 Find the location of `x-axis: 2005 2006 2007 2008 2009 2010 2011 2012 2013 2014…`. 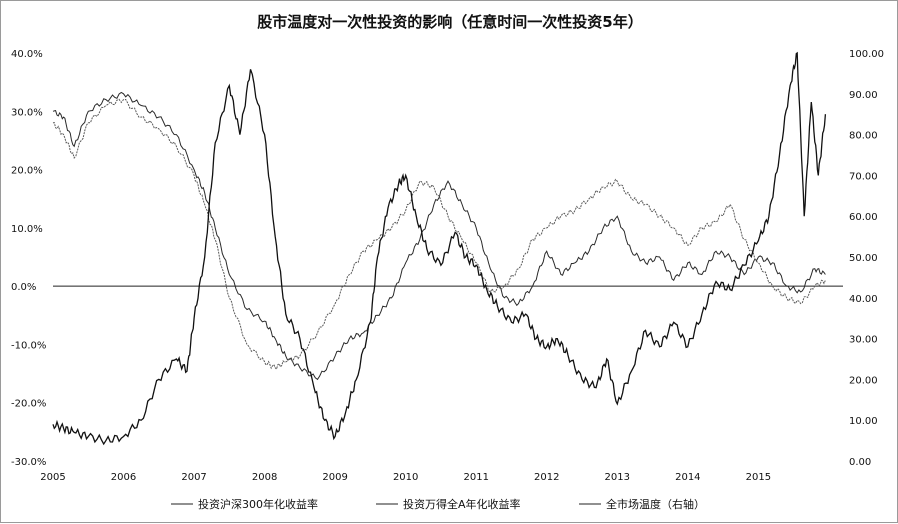

x-axis: 2005 2006 2007 2008 2009 2010 2011 2012 2013 2014… is located at coordinates (405, 477).